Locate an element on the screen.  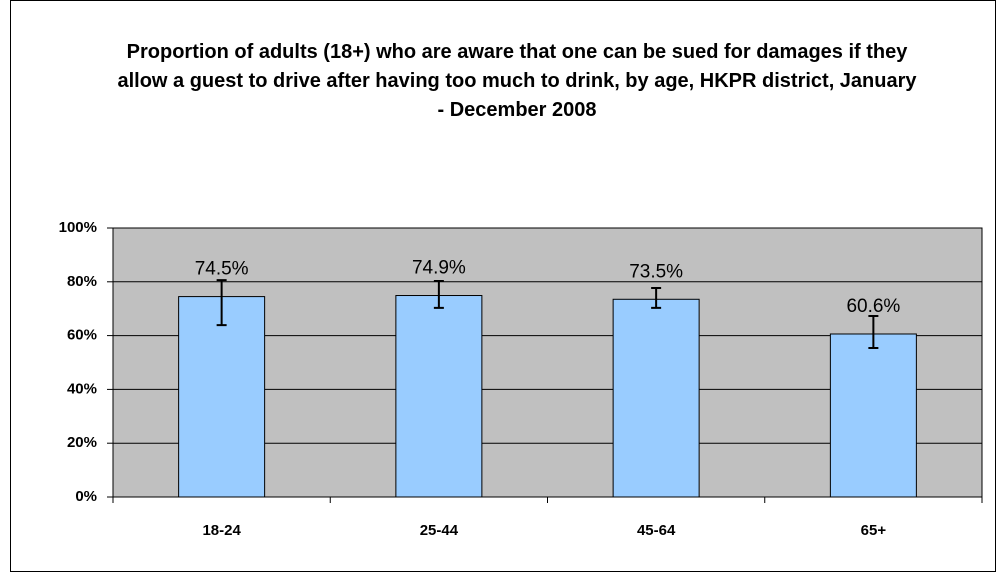
y-tick-label: 20% is located at coordinates (82, 442).